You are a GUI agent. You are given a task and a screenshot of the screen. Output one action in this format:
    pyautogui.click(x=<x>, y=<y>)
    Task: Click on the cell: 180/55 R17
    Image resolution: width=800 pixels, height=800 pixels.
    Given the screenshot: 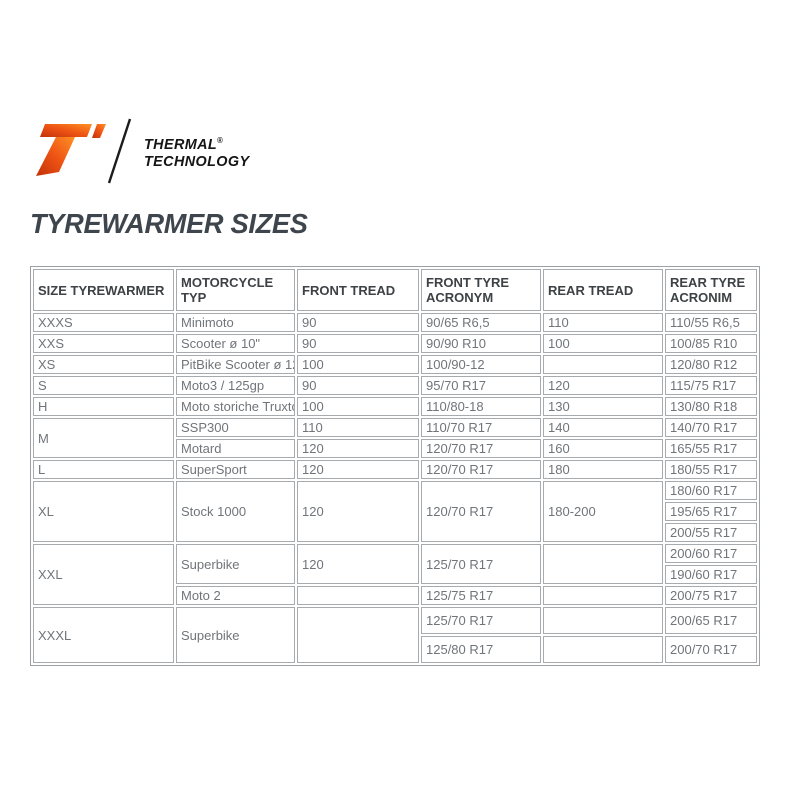 What is the action you would take?
    pyautogui.click(x=711, y=469)
    